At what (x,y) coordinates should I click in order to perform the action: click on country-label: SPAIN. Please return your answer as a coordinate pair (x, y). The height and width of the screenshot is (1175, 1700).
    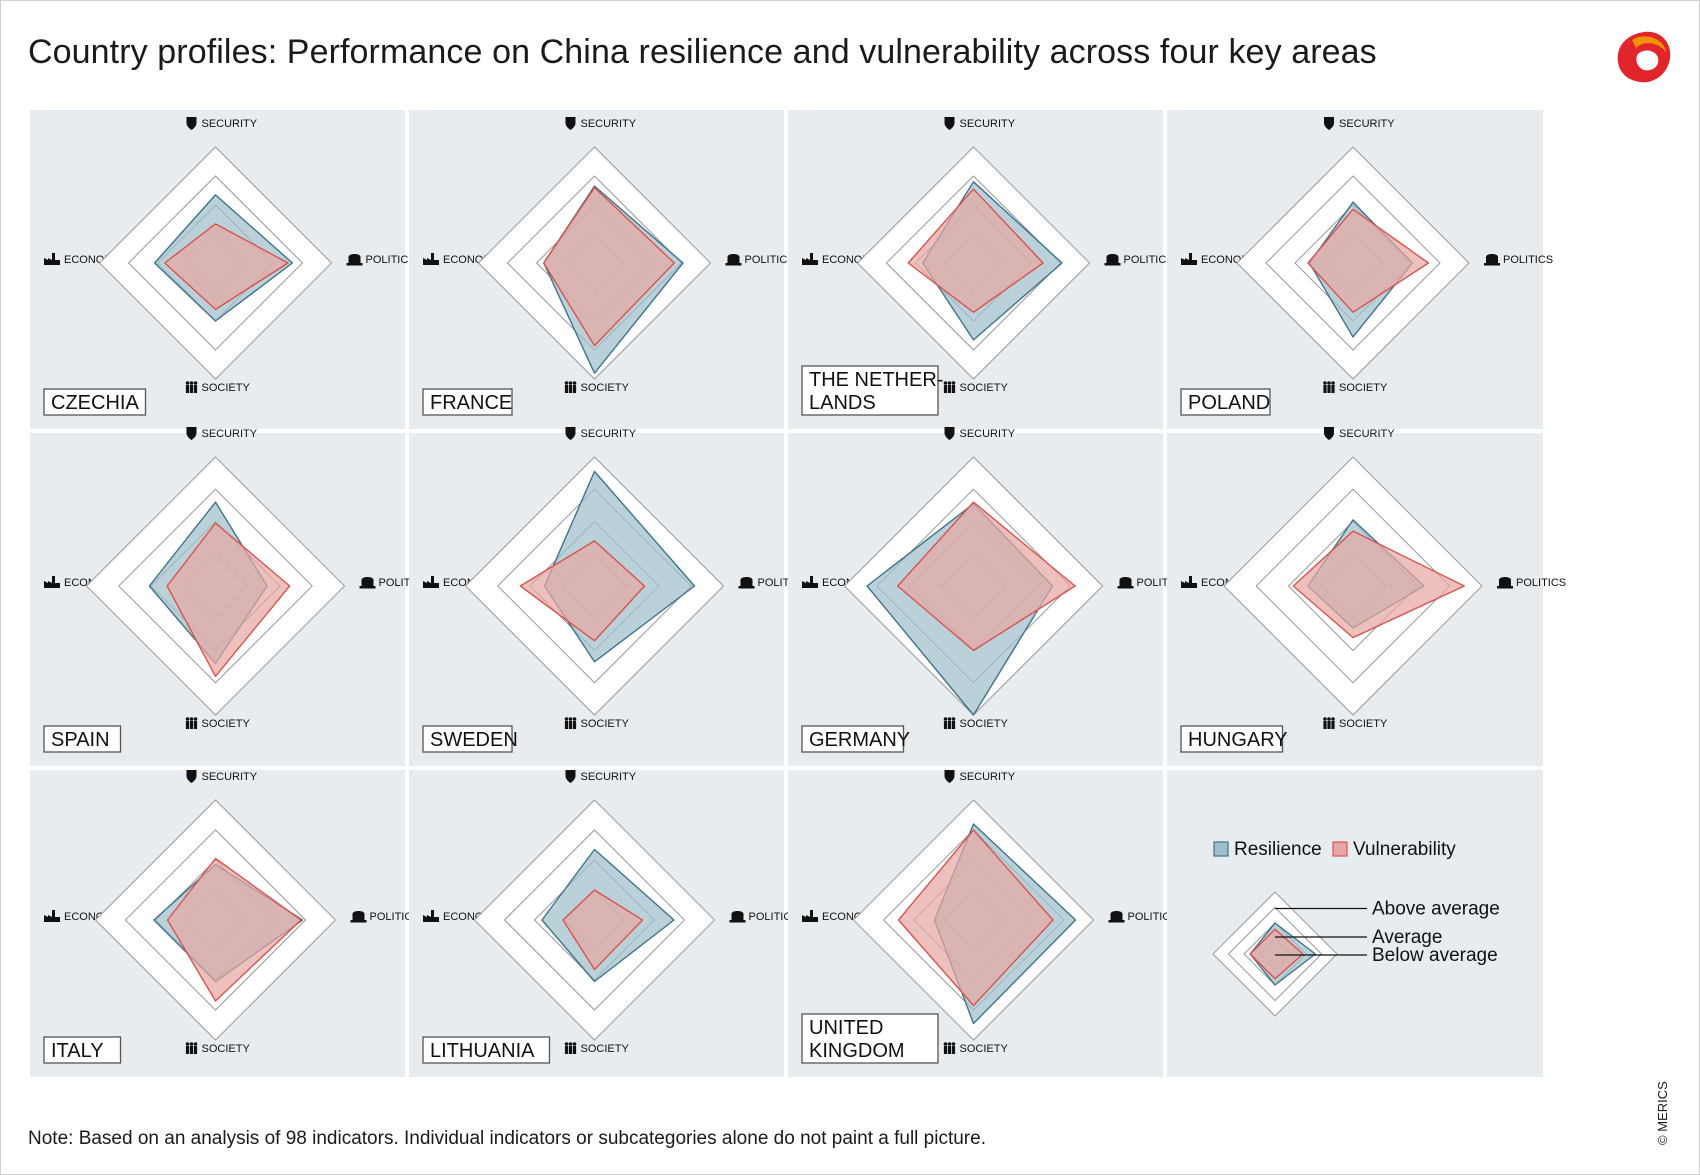
    Looking at the image, I should click on (80, 740).